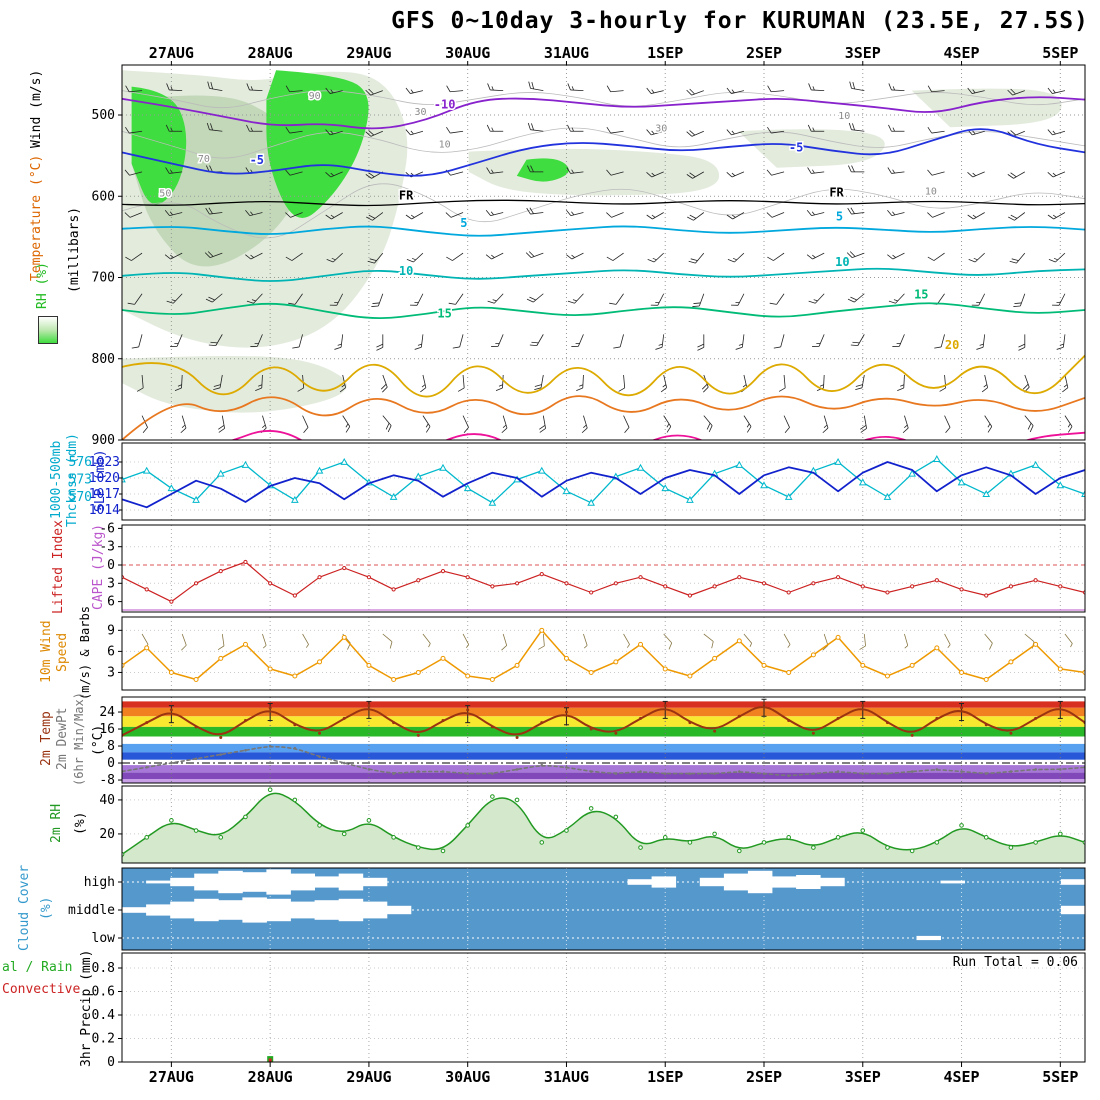 The width and height of the screenshot is (1100, 1100). I want to click on panel-2m-rh, so click(603, 824).